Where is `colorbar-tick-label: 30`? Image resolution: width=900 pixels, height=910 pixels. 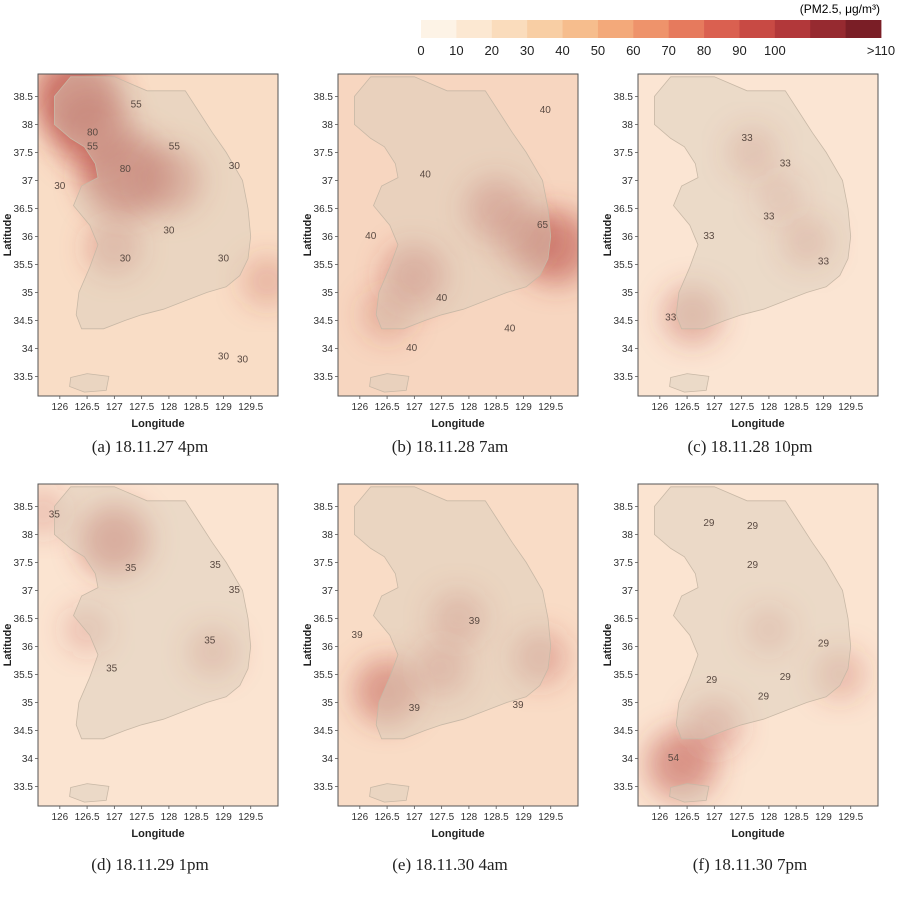
colorbar-tick-label: 30 is located at coordinates (527, 50).